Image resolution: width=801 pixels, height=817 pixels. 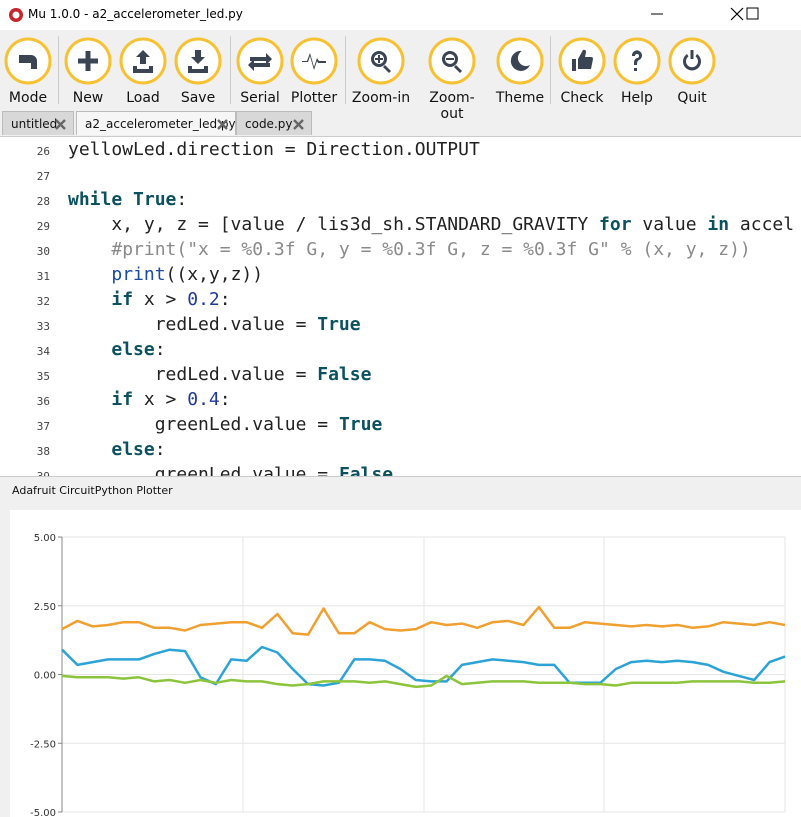 What do you see at coordinates (43, 744) in the screenshot?
I see `y-tick-label: -2.50` at bounding box center [43, 744].